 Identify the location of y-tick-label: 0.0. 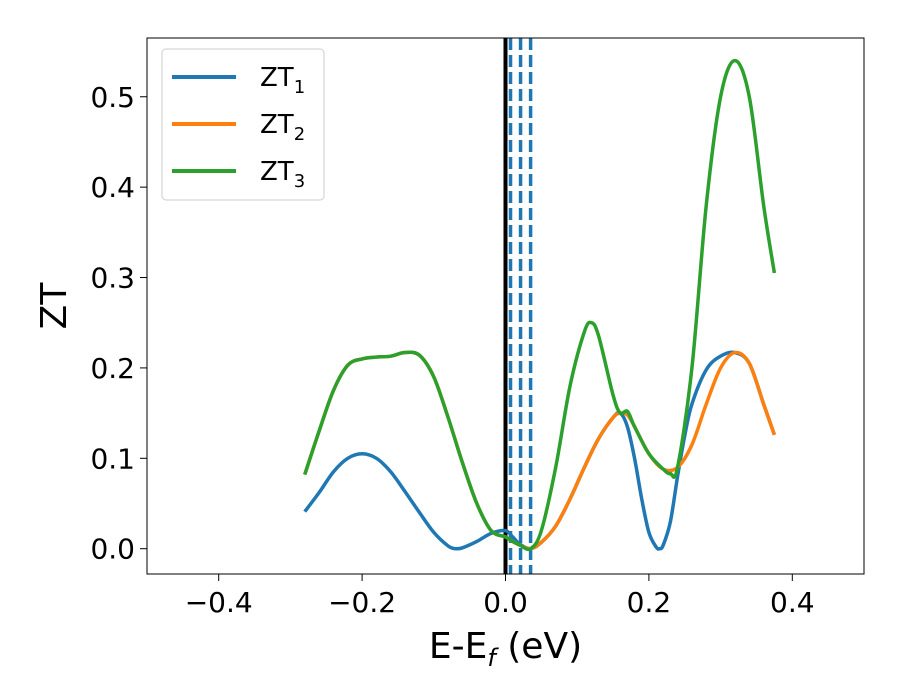
(112, 549).